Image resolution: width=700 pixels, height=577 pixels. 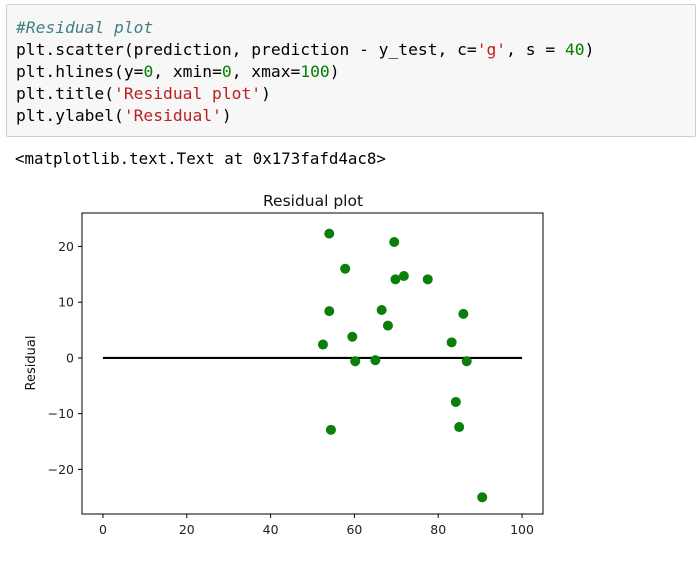 I want to click on code-token: 'Residual', so click(x=172, y=115).